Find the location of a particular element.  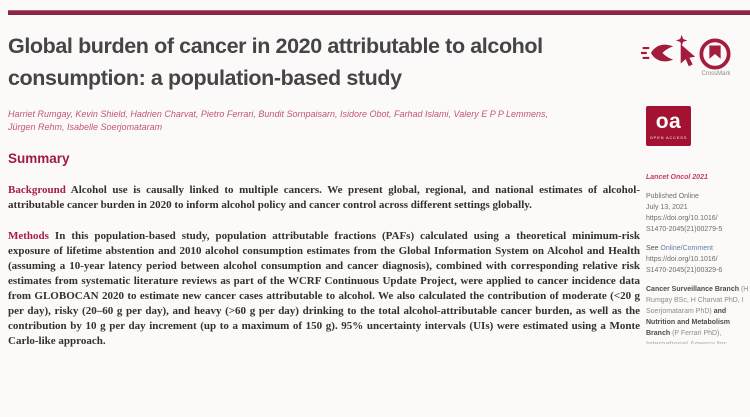

see-online-comment-link: Online/Comment is located at coordinates (686, 248).